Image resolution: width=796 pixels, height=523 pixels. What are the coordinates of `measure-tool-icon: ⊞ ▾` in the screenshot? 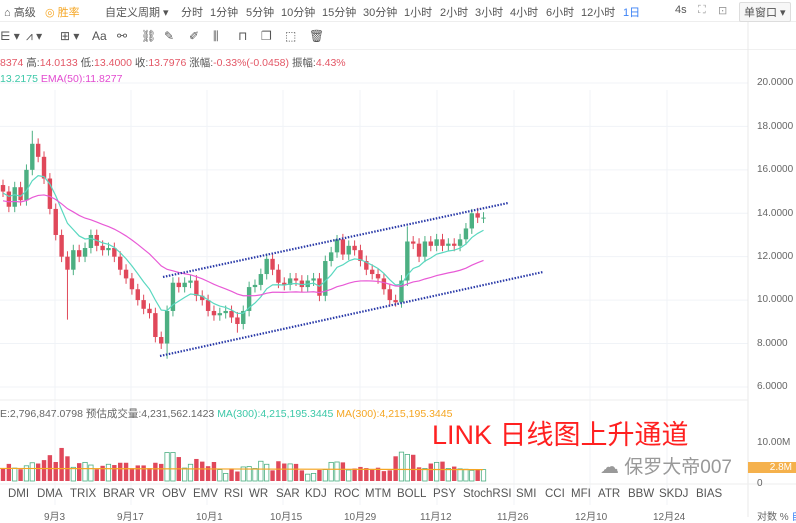 It's located at (70, 36).